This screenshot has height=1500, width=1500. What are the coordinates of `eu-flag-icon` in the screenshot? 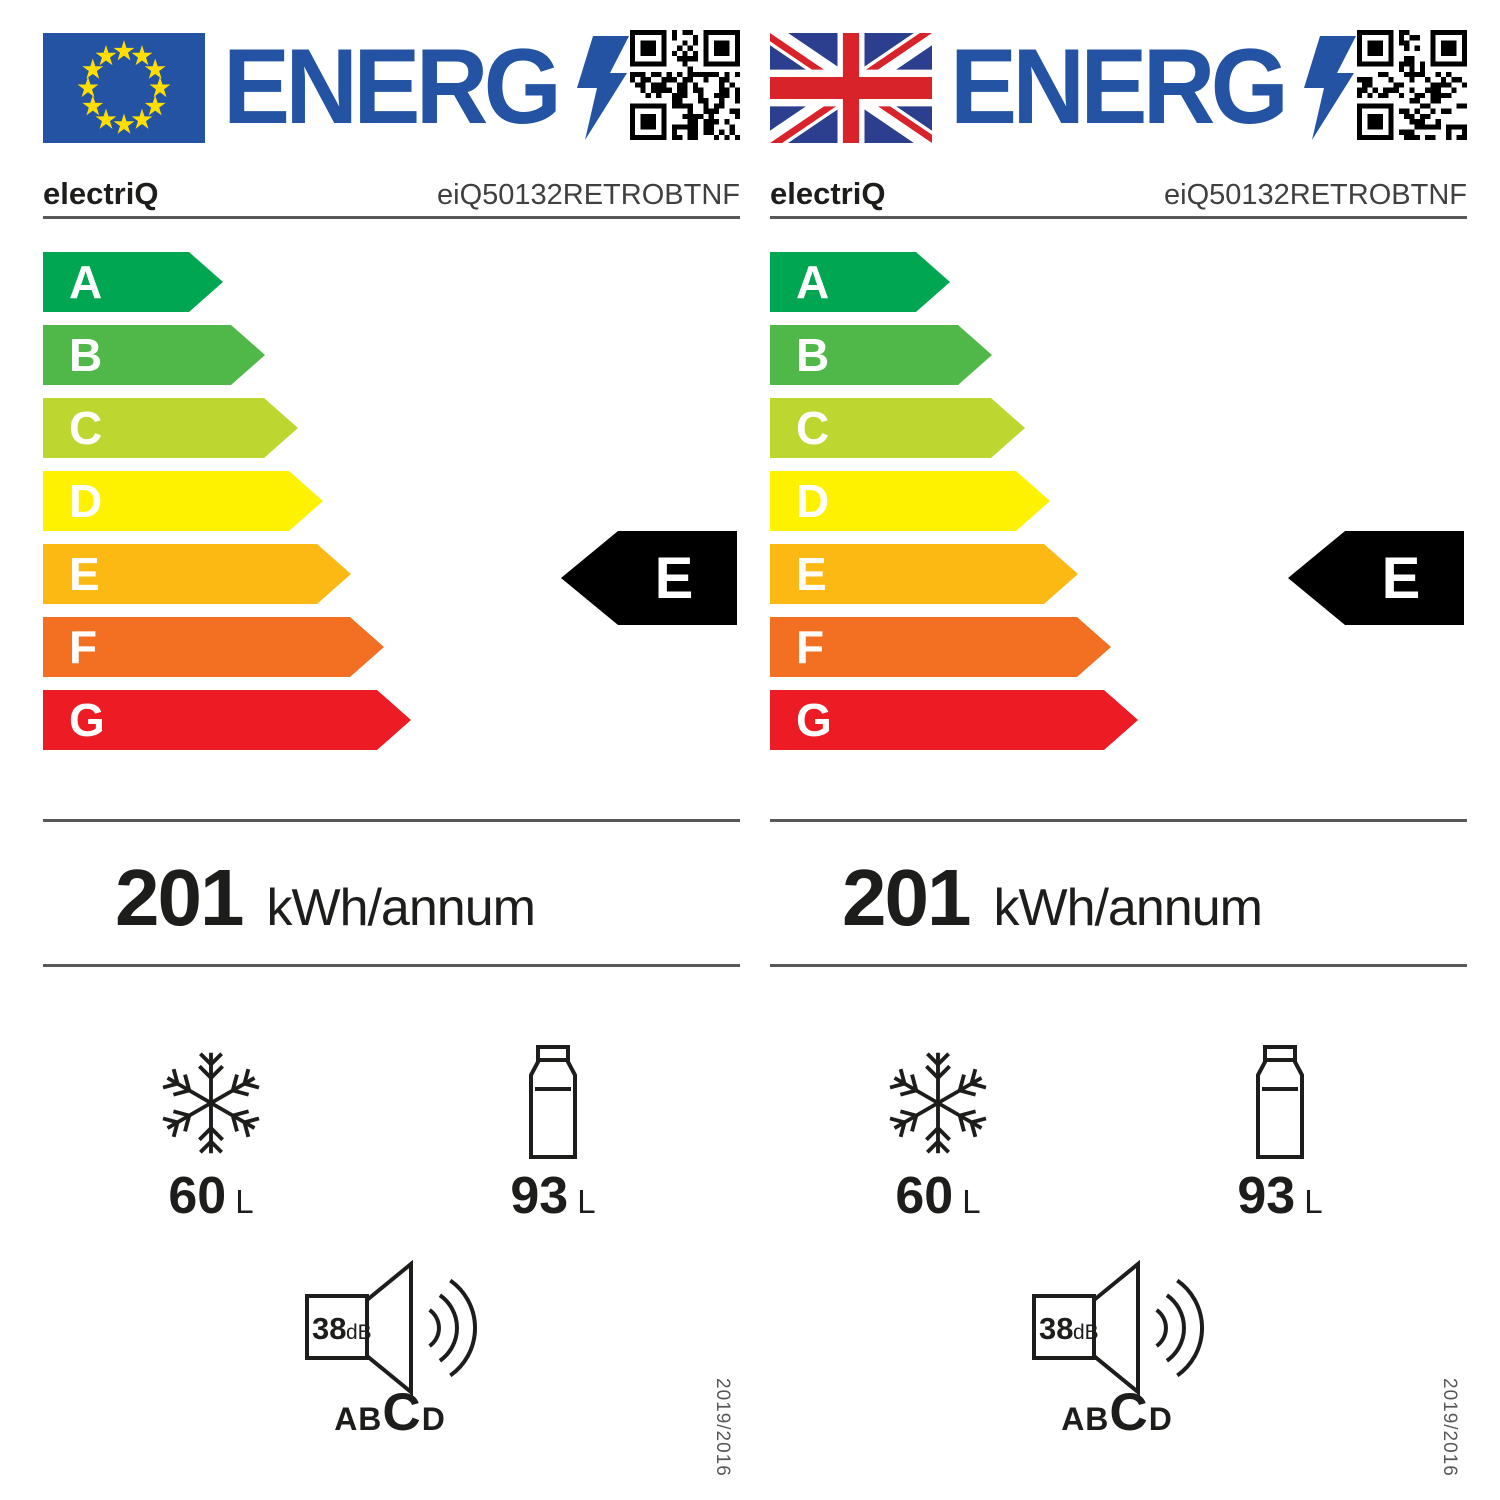 It's located at (124, 88).